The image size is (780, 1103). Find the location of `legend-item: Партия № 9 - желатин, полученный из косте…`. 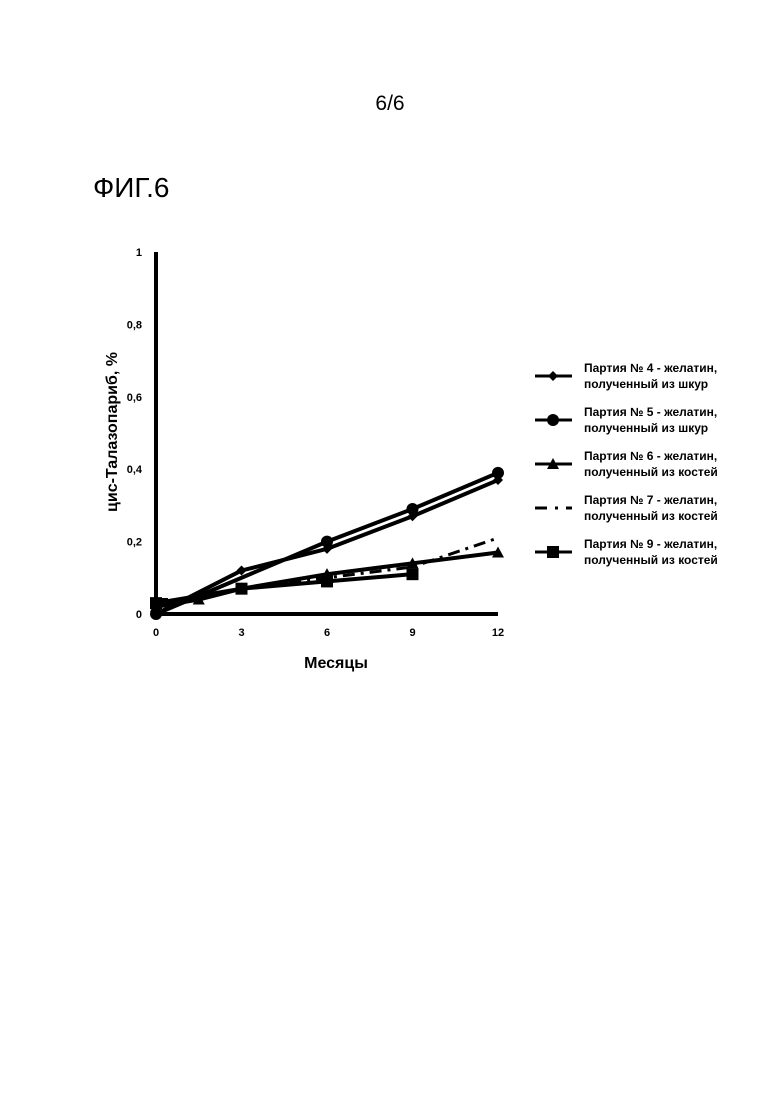

legend-item: Партия № 9 - желатин, полученный из косте… is located at coordinates (626, 552).